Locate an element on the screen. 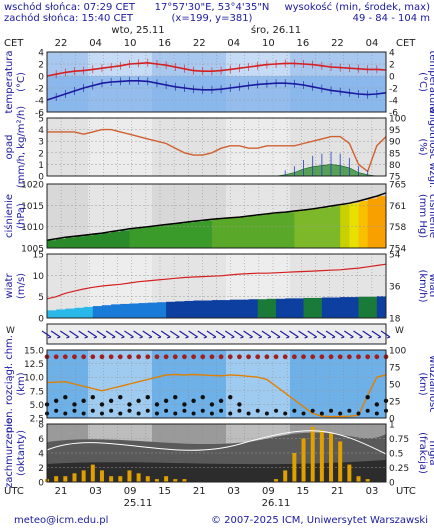 This screenshot has width=434, height=530. bottom-tick-8: 21 is located at coordinates (337, 491).